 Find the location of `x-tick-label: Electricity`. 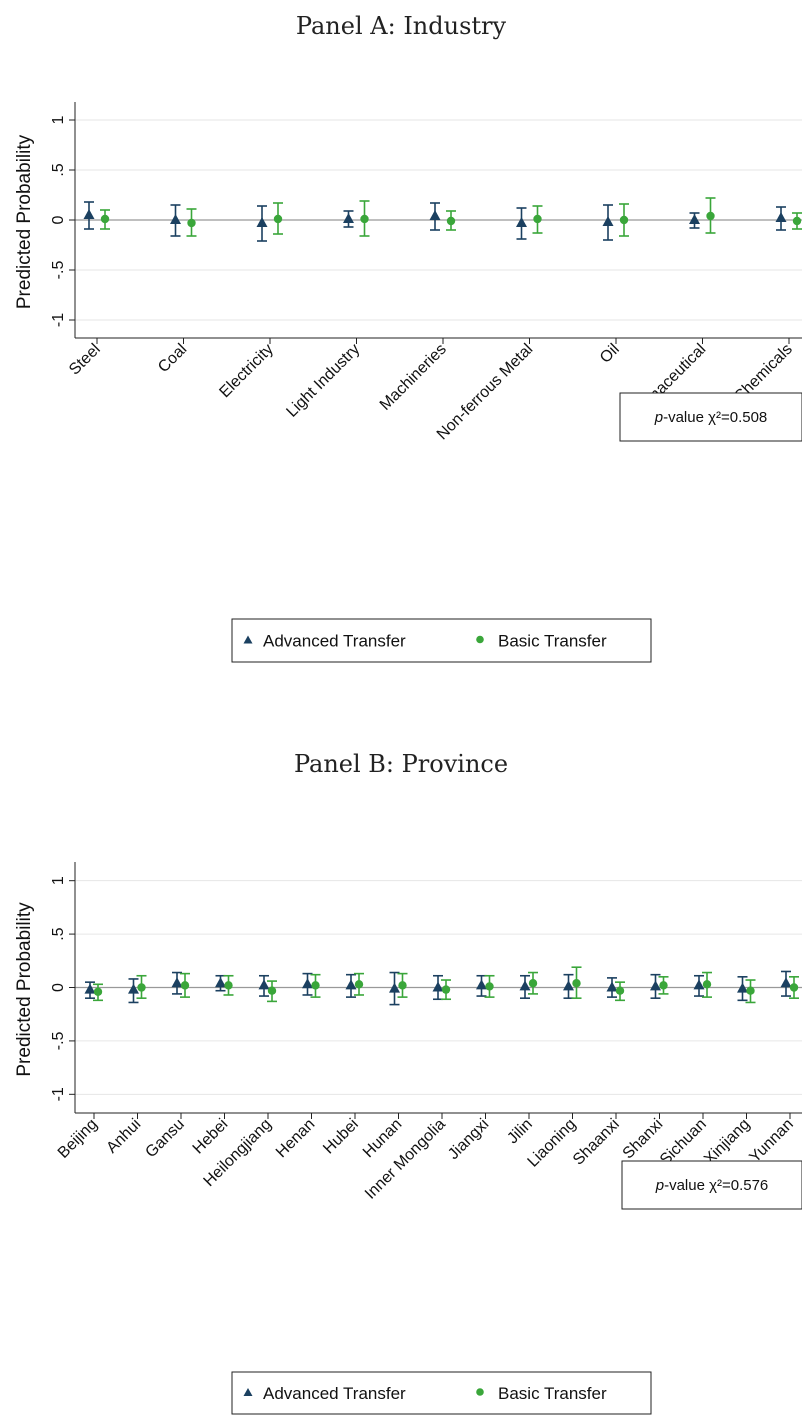

x-tick-label: Electricity is located at coordinates (246, 371).